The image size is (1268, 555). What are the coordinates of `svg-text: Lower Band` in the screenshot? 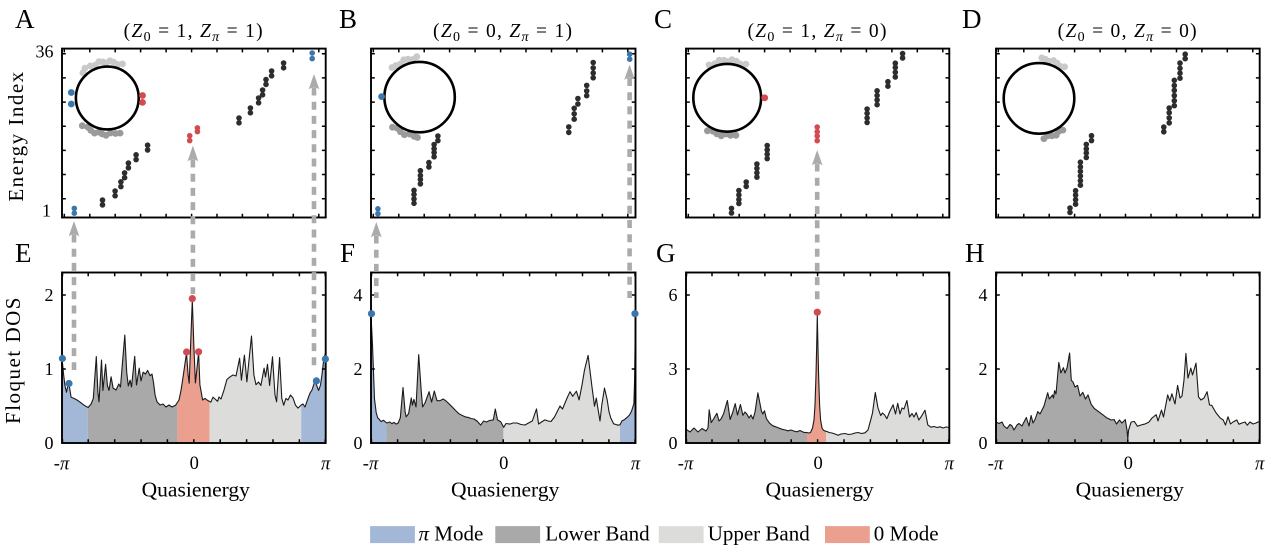 It's located at (597, 534).